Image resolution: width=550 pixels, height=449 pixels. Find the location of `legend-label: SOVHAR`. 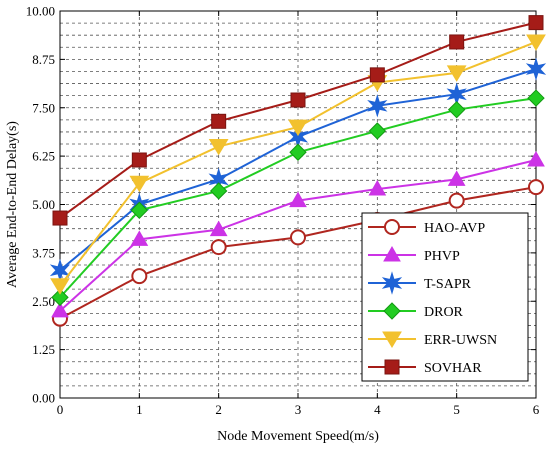

legend-label: SOVHAR is located at coordinates (453, 368).